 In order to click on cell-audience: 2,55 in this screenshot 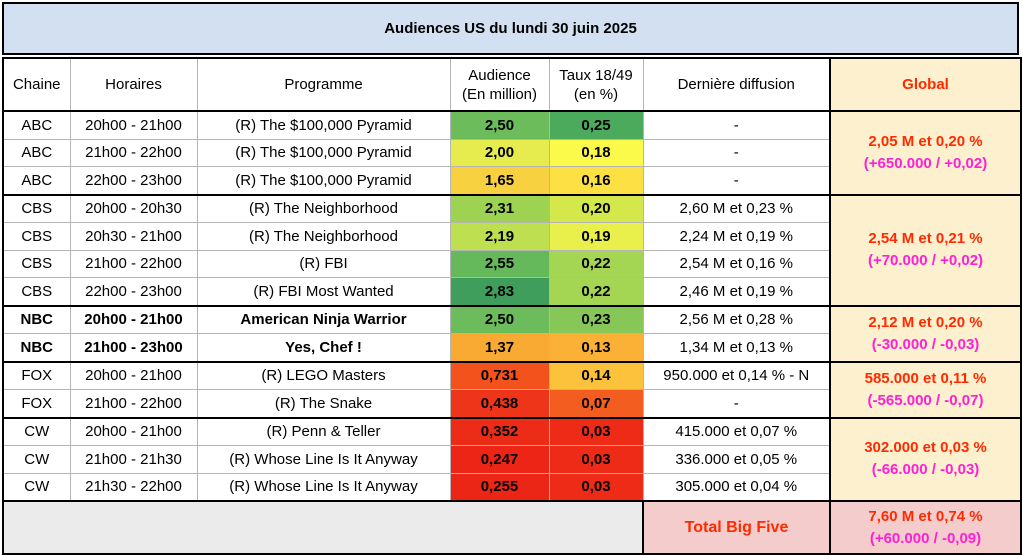, I will do `click(499, 263)`.